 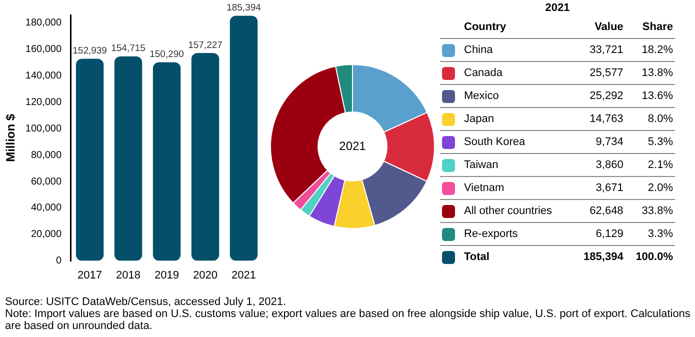 What do you see at coordinates (43, 23) in the screenshot?
I see `y-tick-label: 180,000` at bounding box center [43, 23].